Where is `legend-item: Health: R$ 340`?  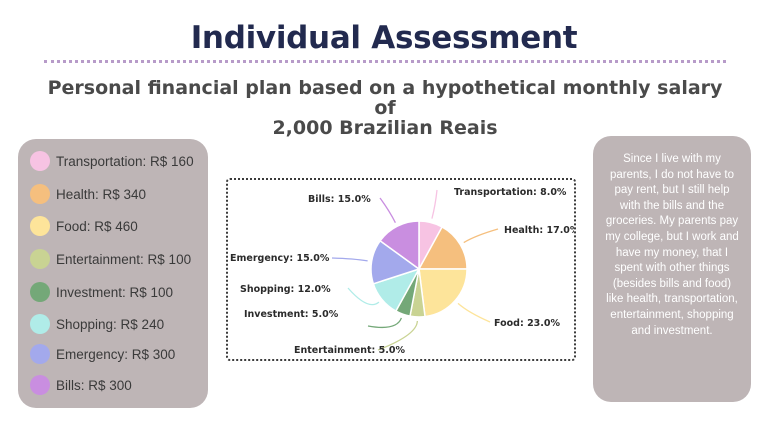
legend-item: Health: R$ 340 is located at coordinates (88, 194).